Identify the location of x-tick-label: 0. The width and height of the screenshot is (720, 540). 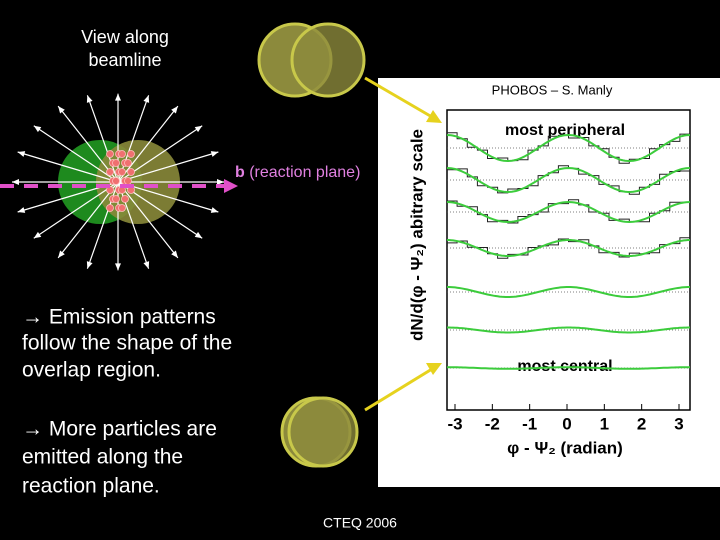
(566, 423).